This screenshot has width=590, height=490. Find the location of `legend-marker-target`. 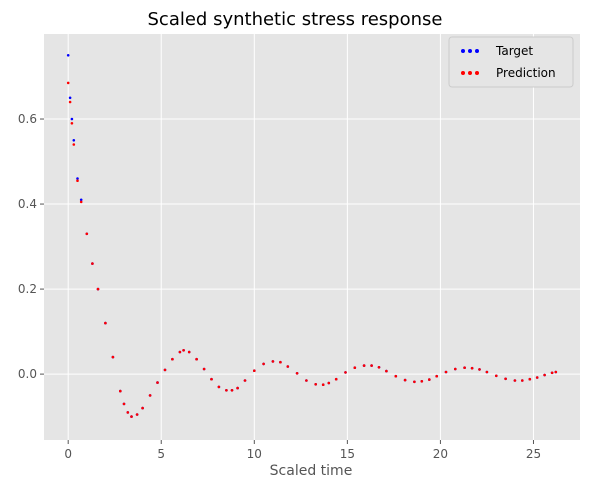

legend-marker-target is located at coordinates (470, 51).